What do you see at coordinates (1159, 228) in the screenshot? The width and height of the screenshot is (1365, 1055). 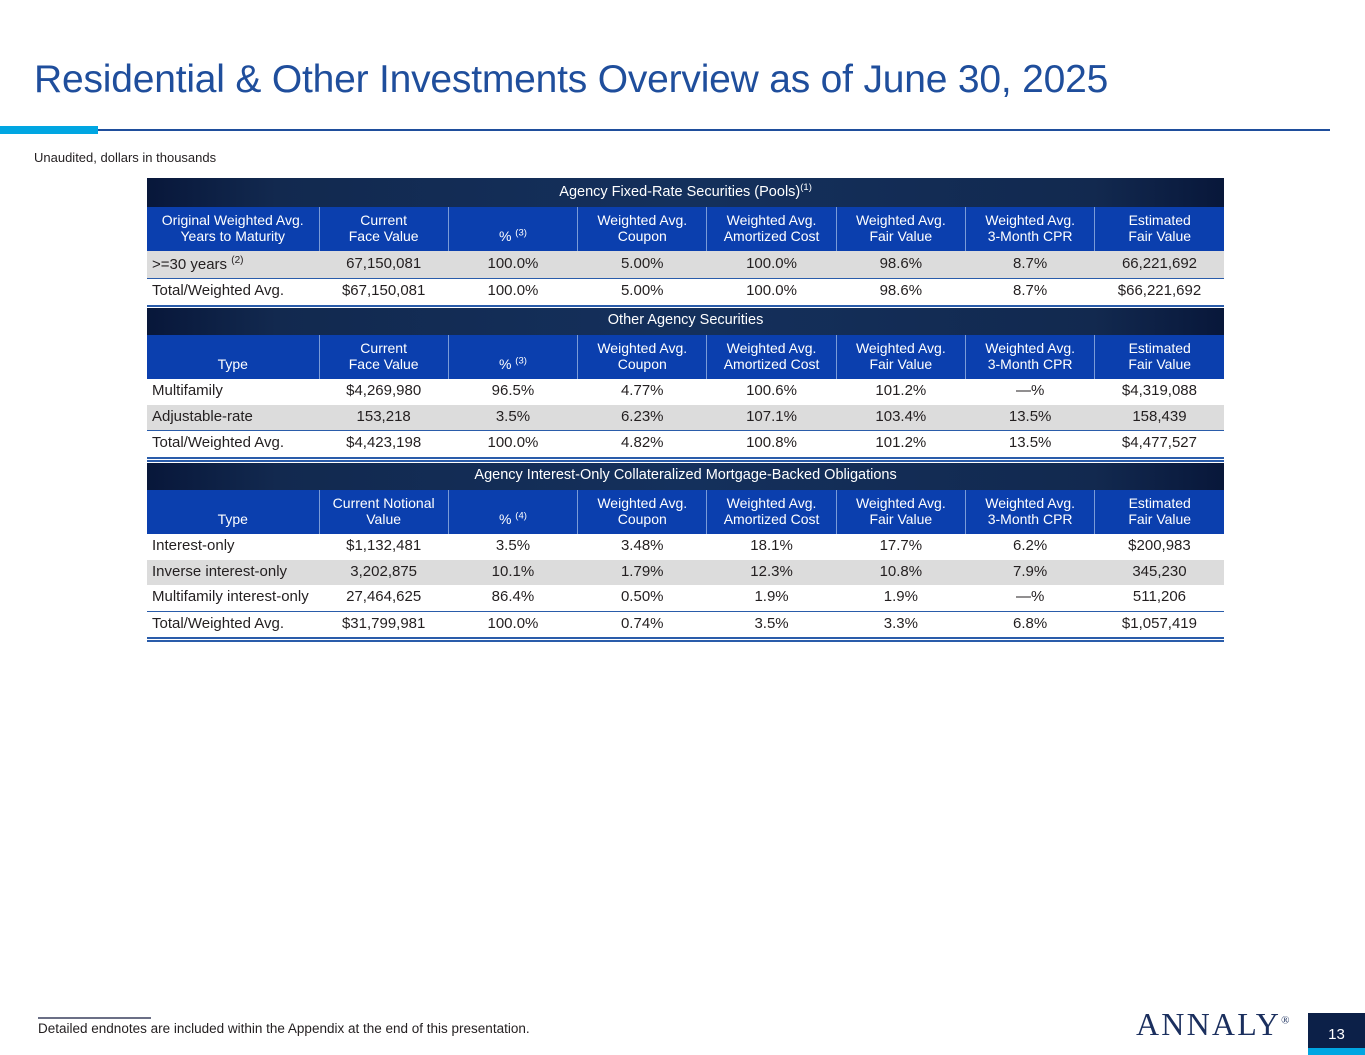 I see `column-header-7: Estimated Fair Value` at bounding box center [1159, 228].